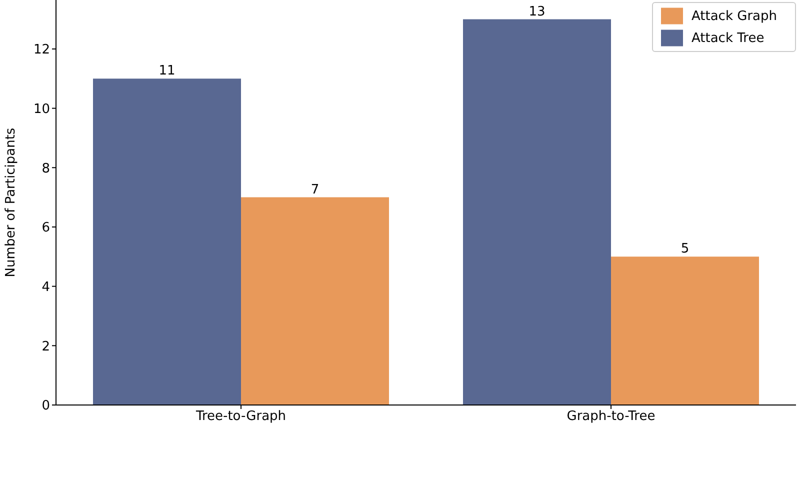 The width and height of the screenshot is (798, 493). What do you see at coordinates (315, 190) in the screenshot?
I see `data-label: 7` at bounding box center [315, 190].